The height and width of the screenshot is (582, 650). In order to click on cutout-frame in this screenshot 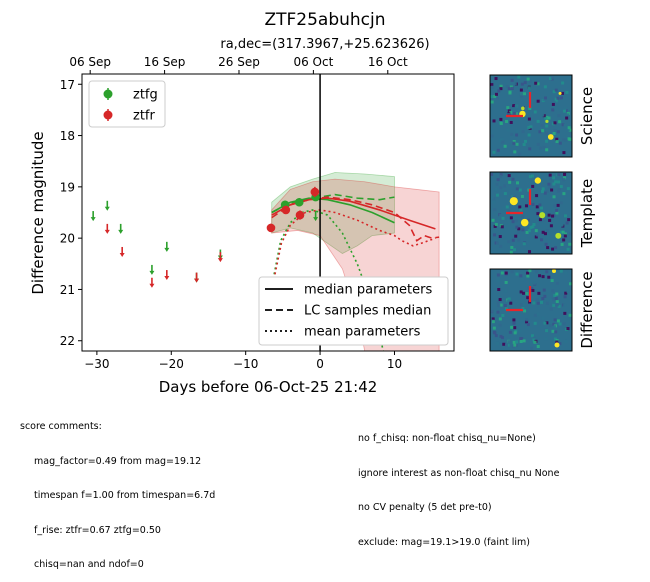, I will do `click(531, 310)`.